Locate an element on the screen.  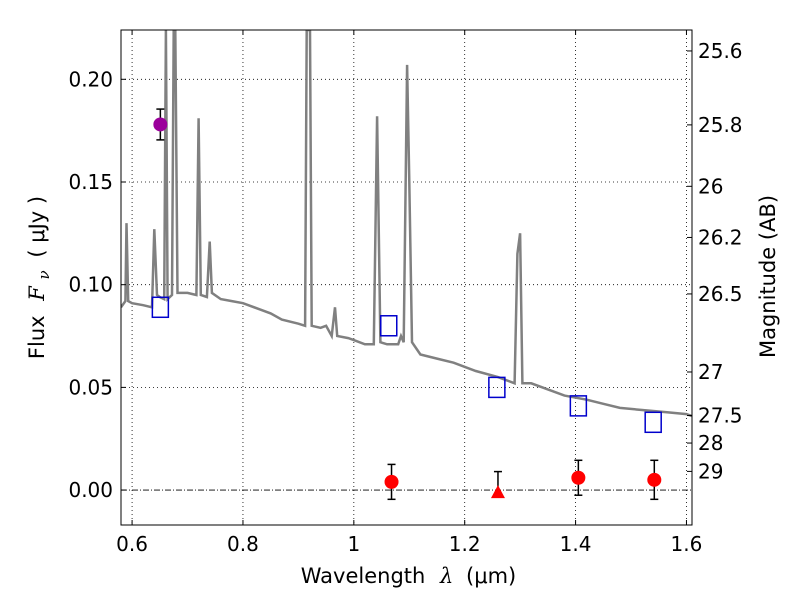
y2-tick-label: 27.5 is located at coordinates (720, 416).